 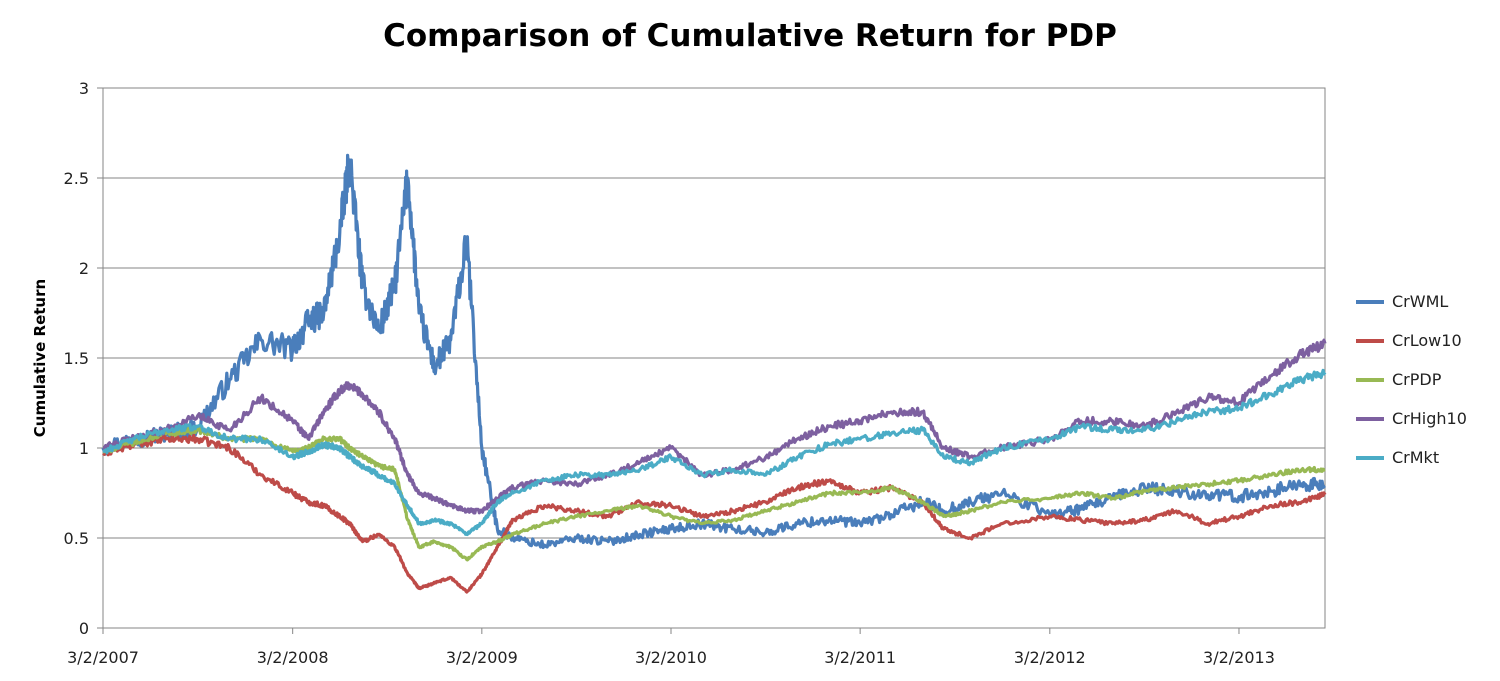 I want to click on y-tick-label: 0, so click(x=84, y=628).